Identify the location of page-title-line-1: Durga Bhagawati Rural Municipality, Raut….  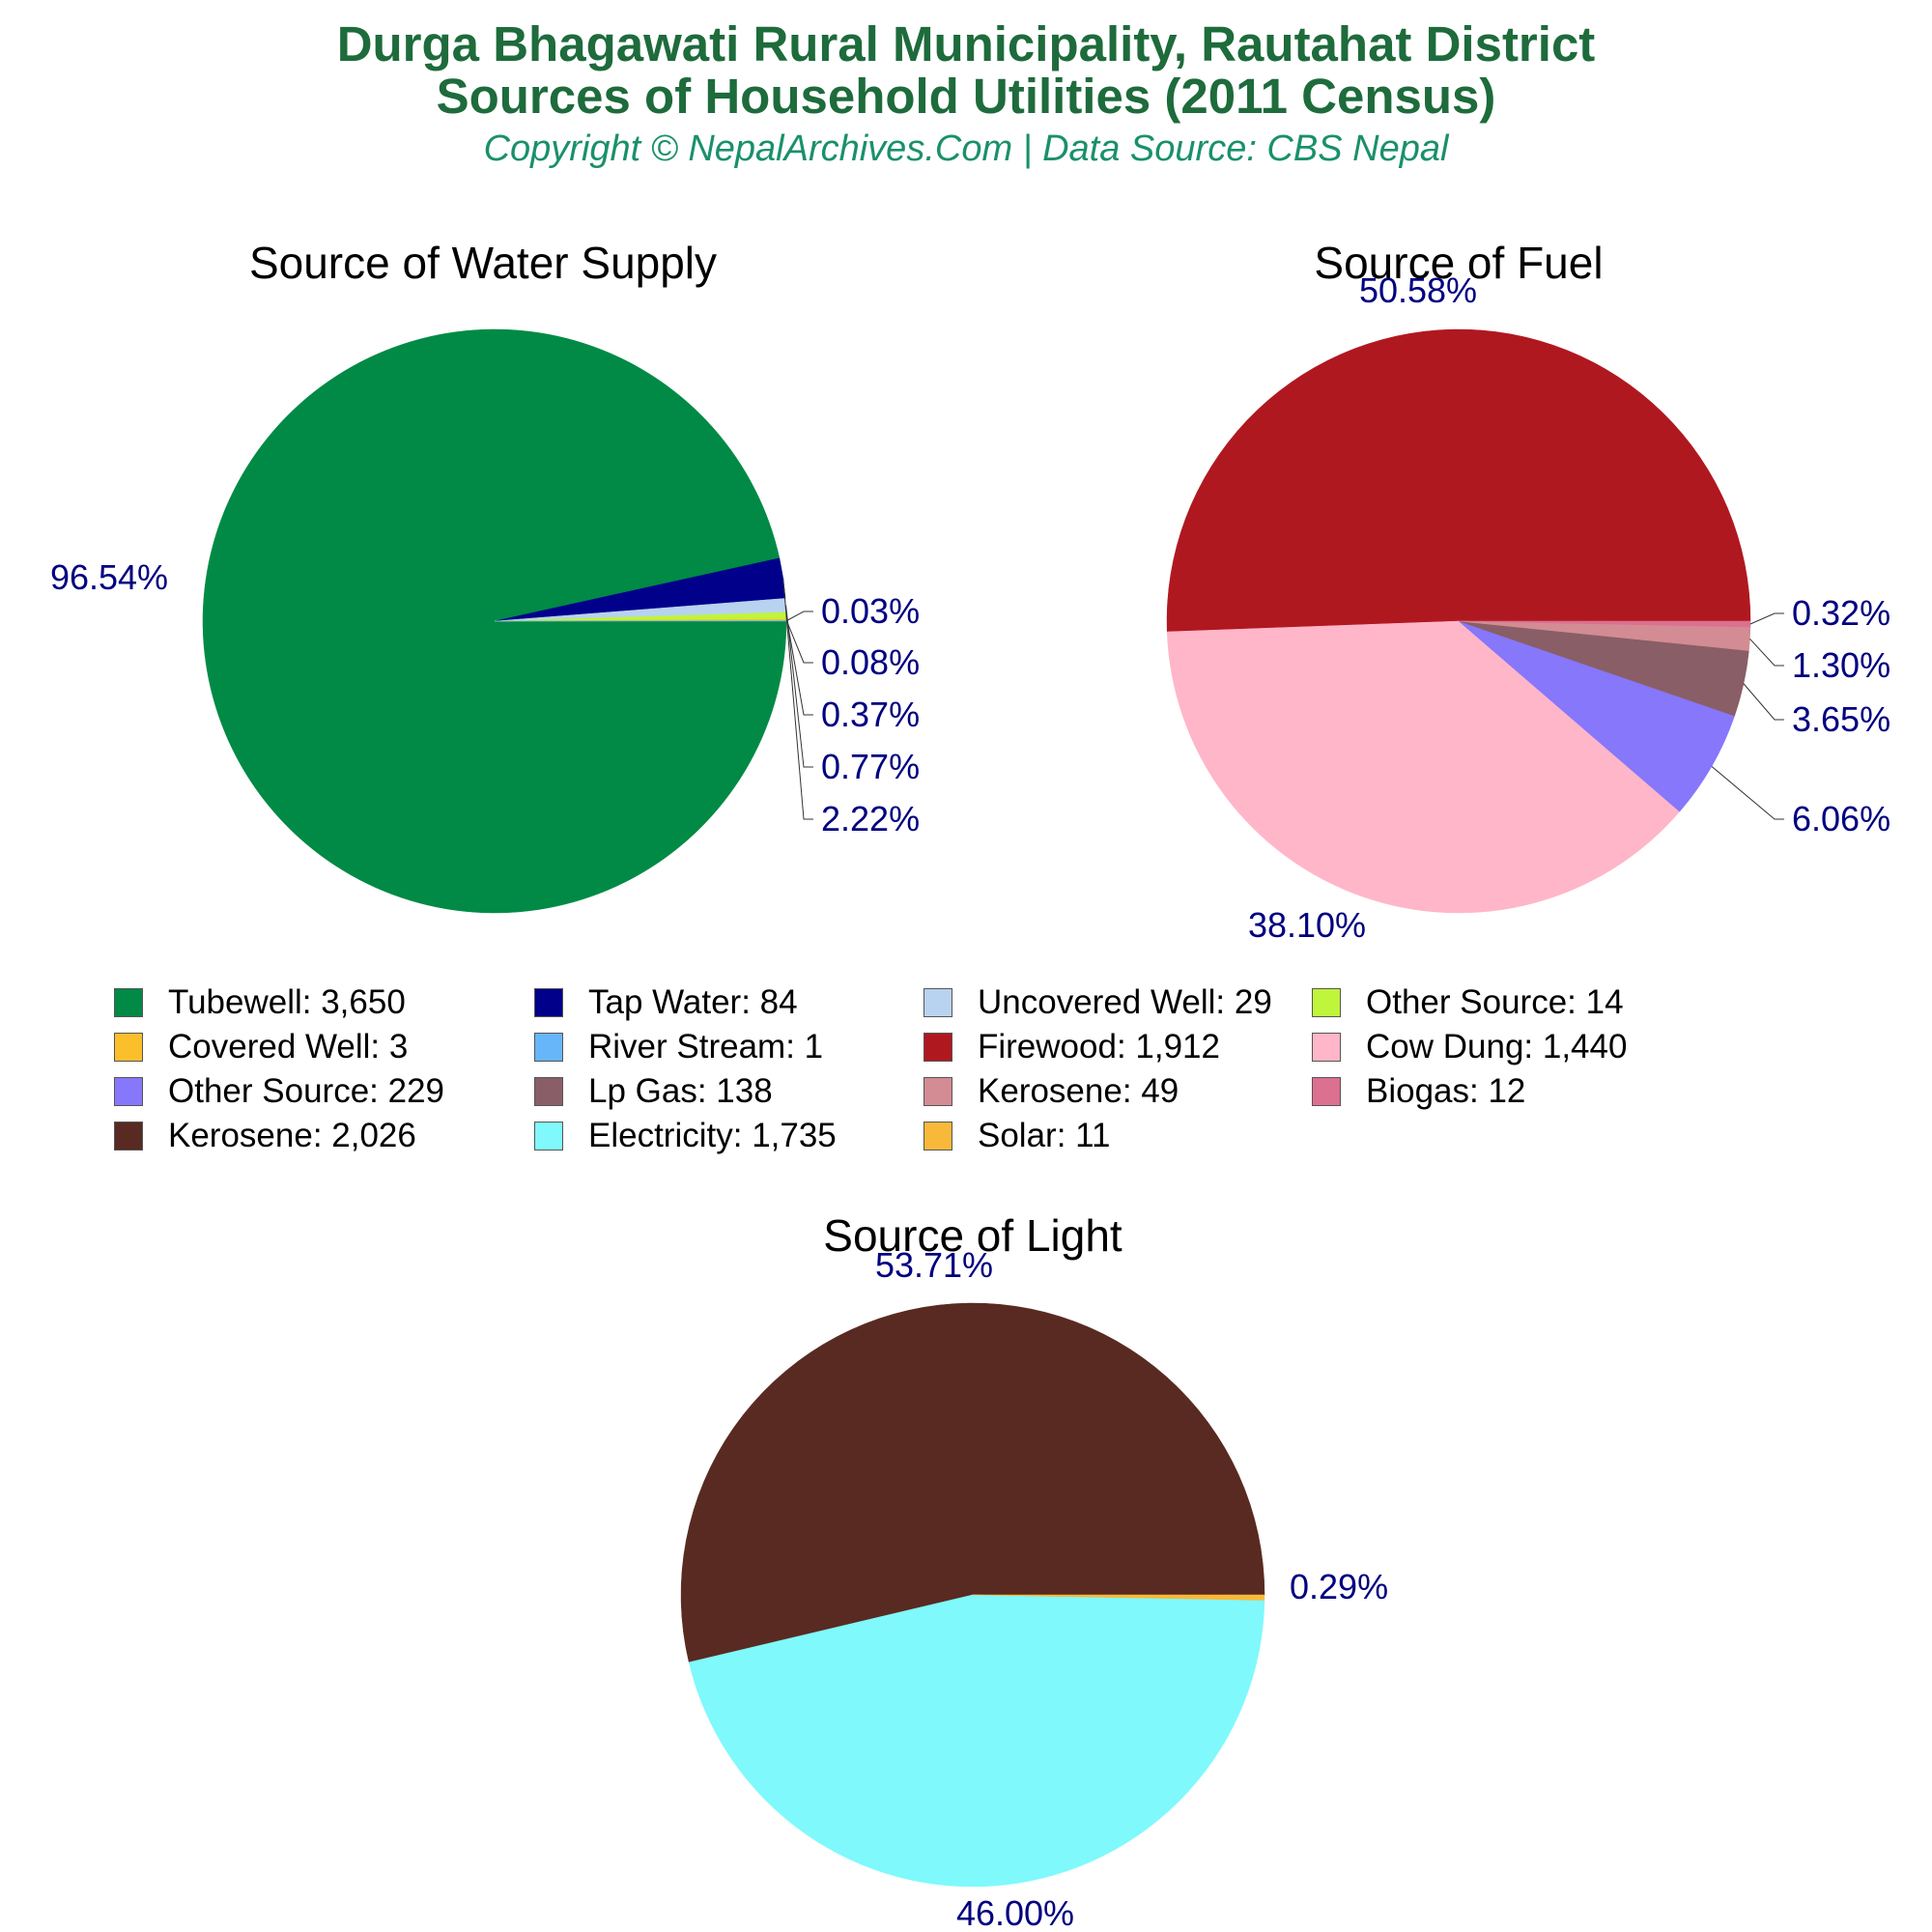
(966, 43).